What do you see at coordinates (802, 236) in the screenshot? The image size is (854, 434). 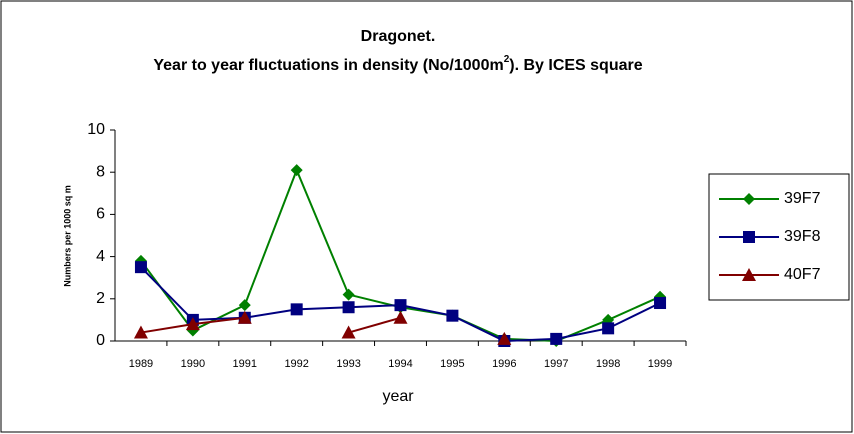 I see `legend-label: 39F8` at bounding box center [802, 236].